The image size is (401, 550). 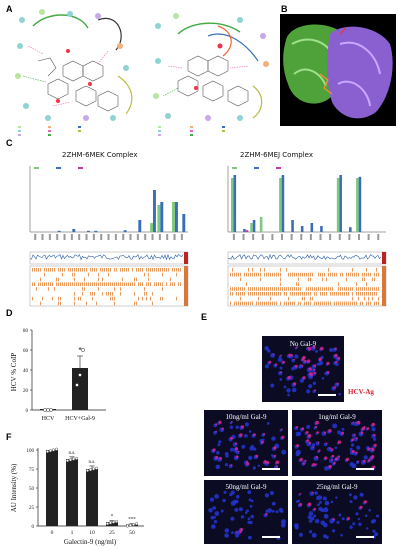 What do you see at coordinates (365, 537) in the screenshot?
I see `scale-bar` at bounding box center [365, 537].